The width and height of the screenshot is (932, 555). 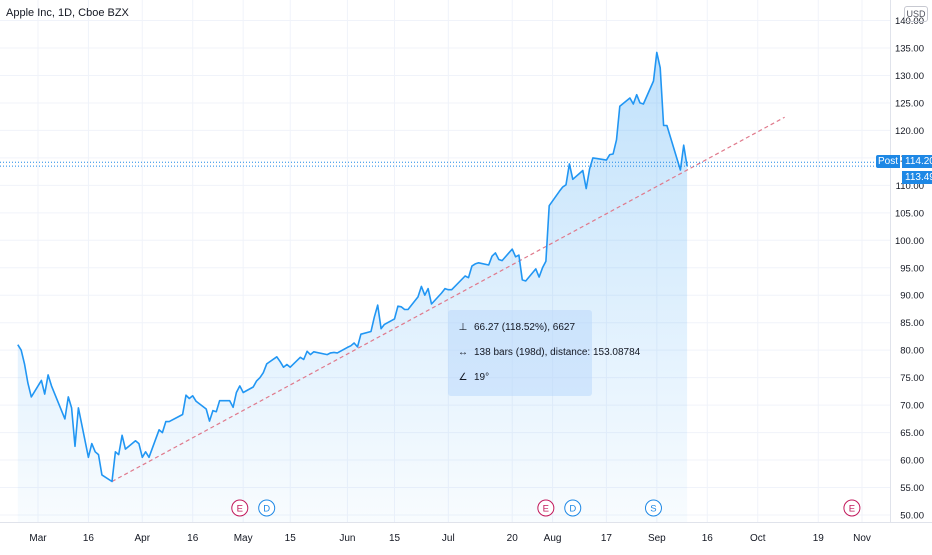 I want to click on x-axis-tick-label: Jun, so click(x=347, y=538).